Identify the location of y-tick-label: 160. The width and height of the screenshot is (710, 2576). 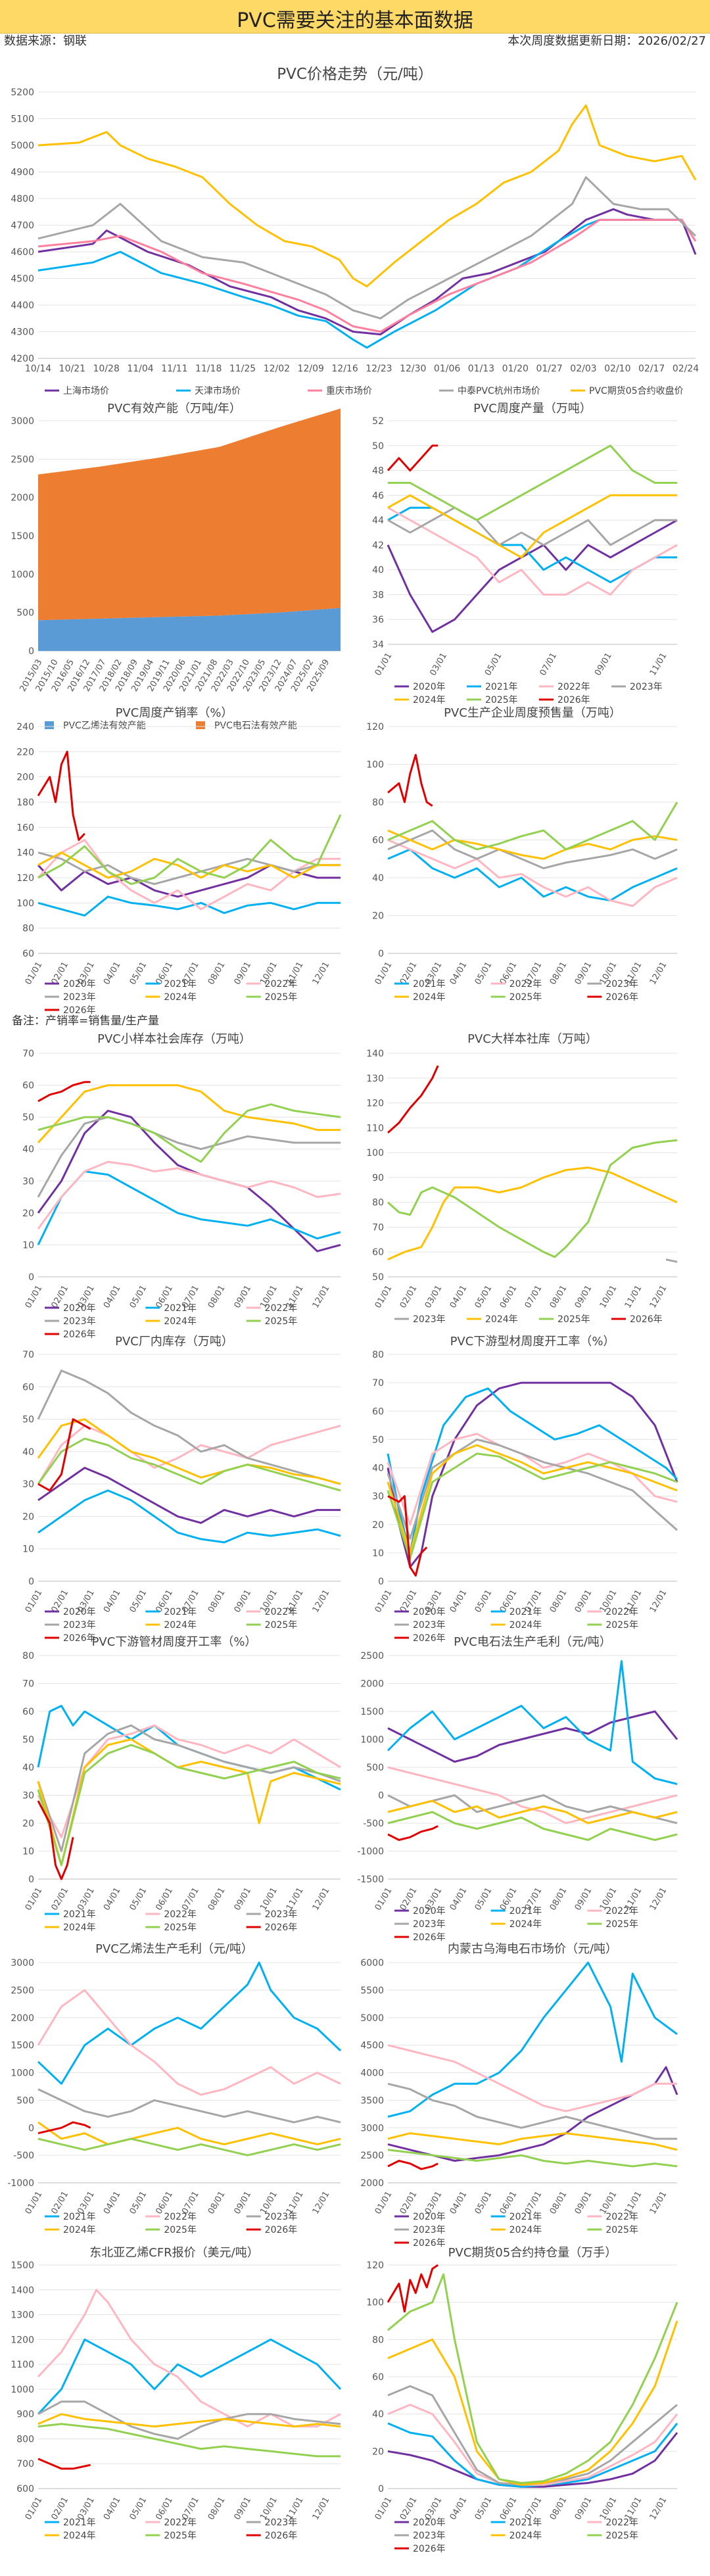
(25, 828).